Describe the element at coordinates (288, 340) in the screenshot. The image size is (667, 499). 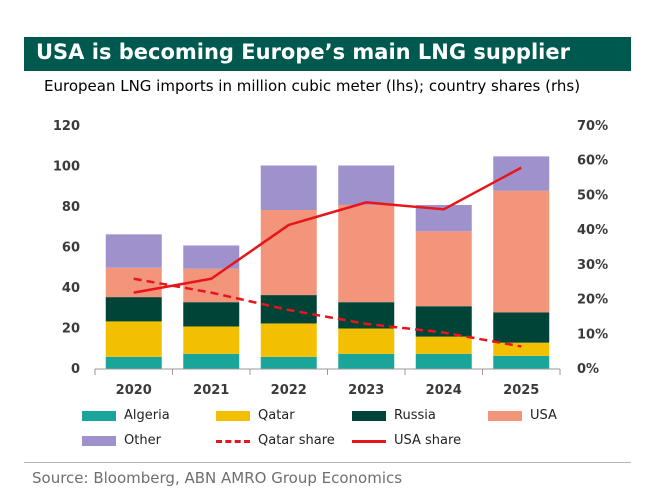
I see `bar-qatar-2022` at that location.